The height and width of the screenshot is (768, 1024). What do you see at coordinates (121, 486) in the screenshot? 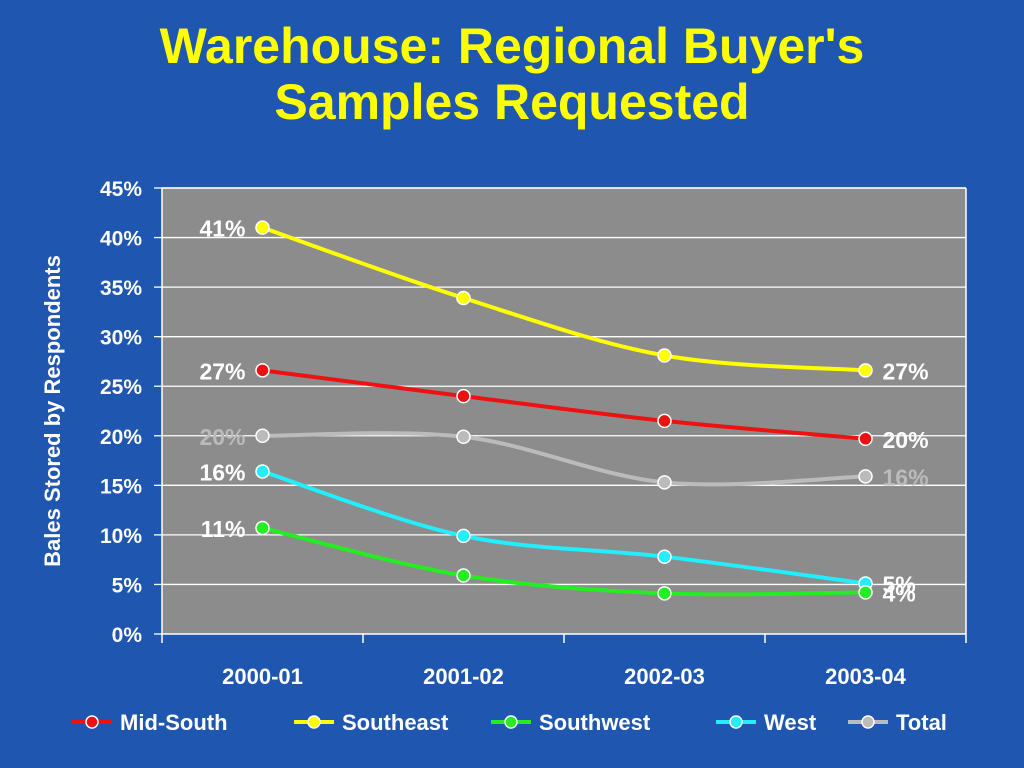
I see `y-tick-label: 15%` at bounding box center [121, 486].